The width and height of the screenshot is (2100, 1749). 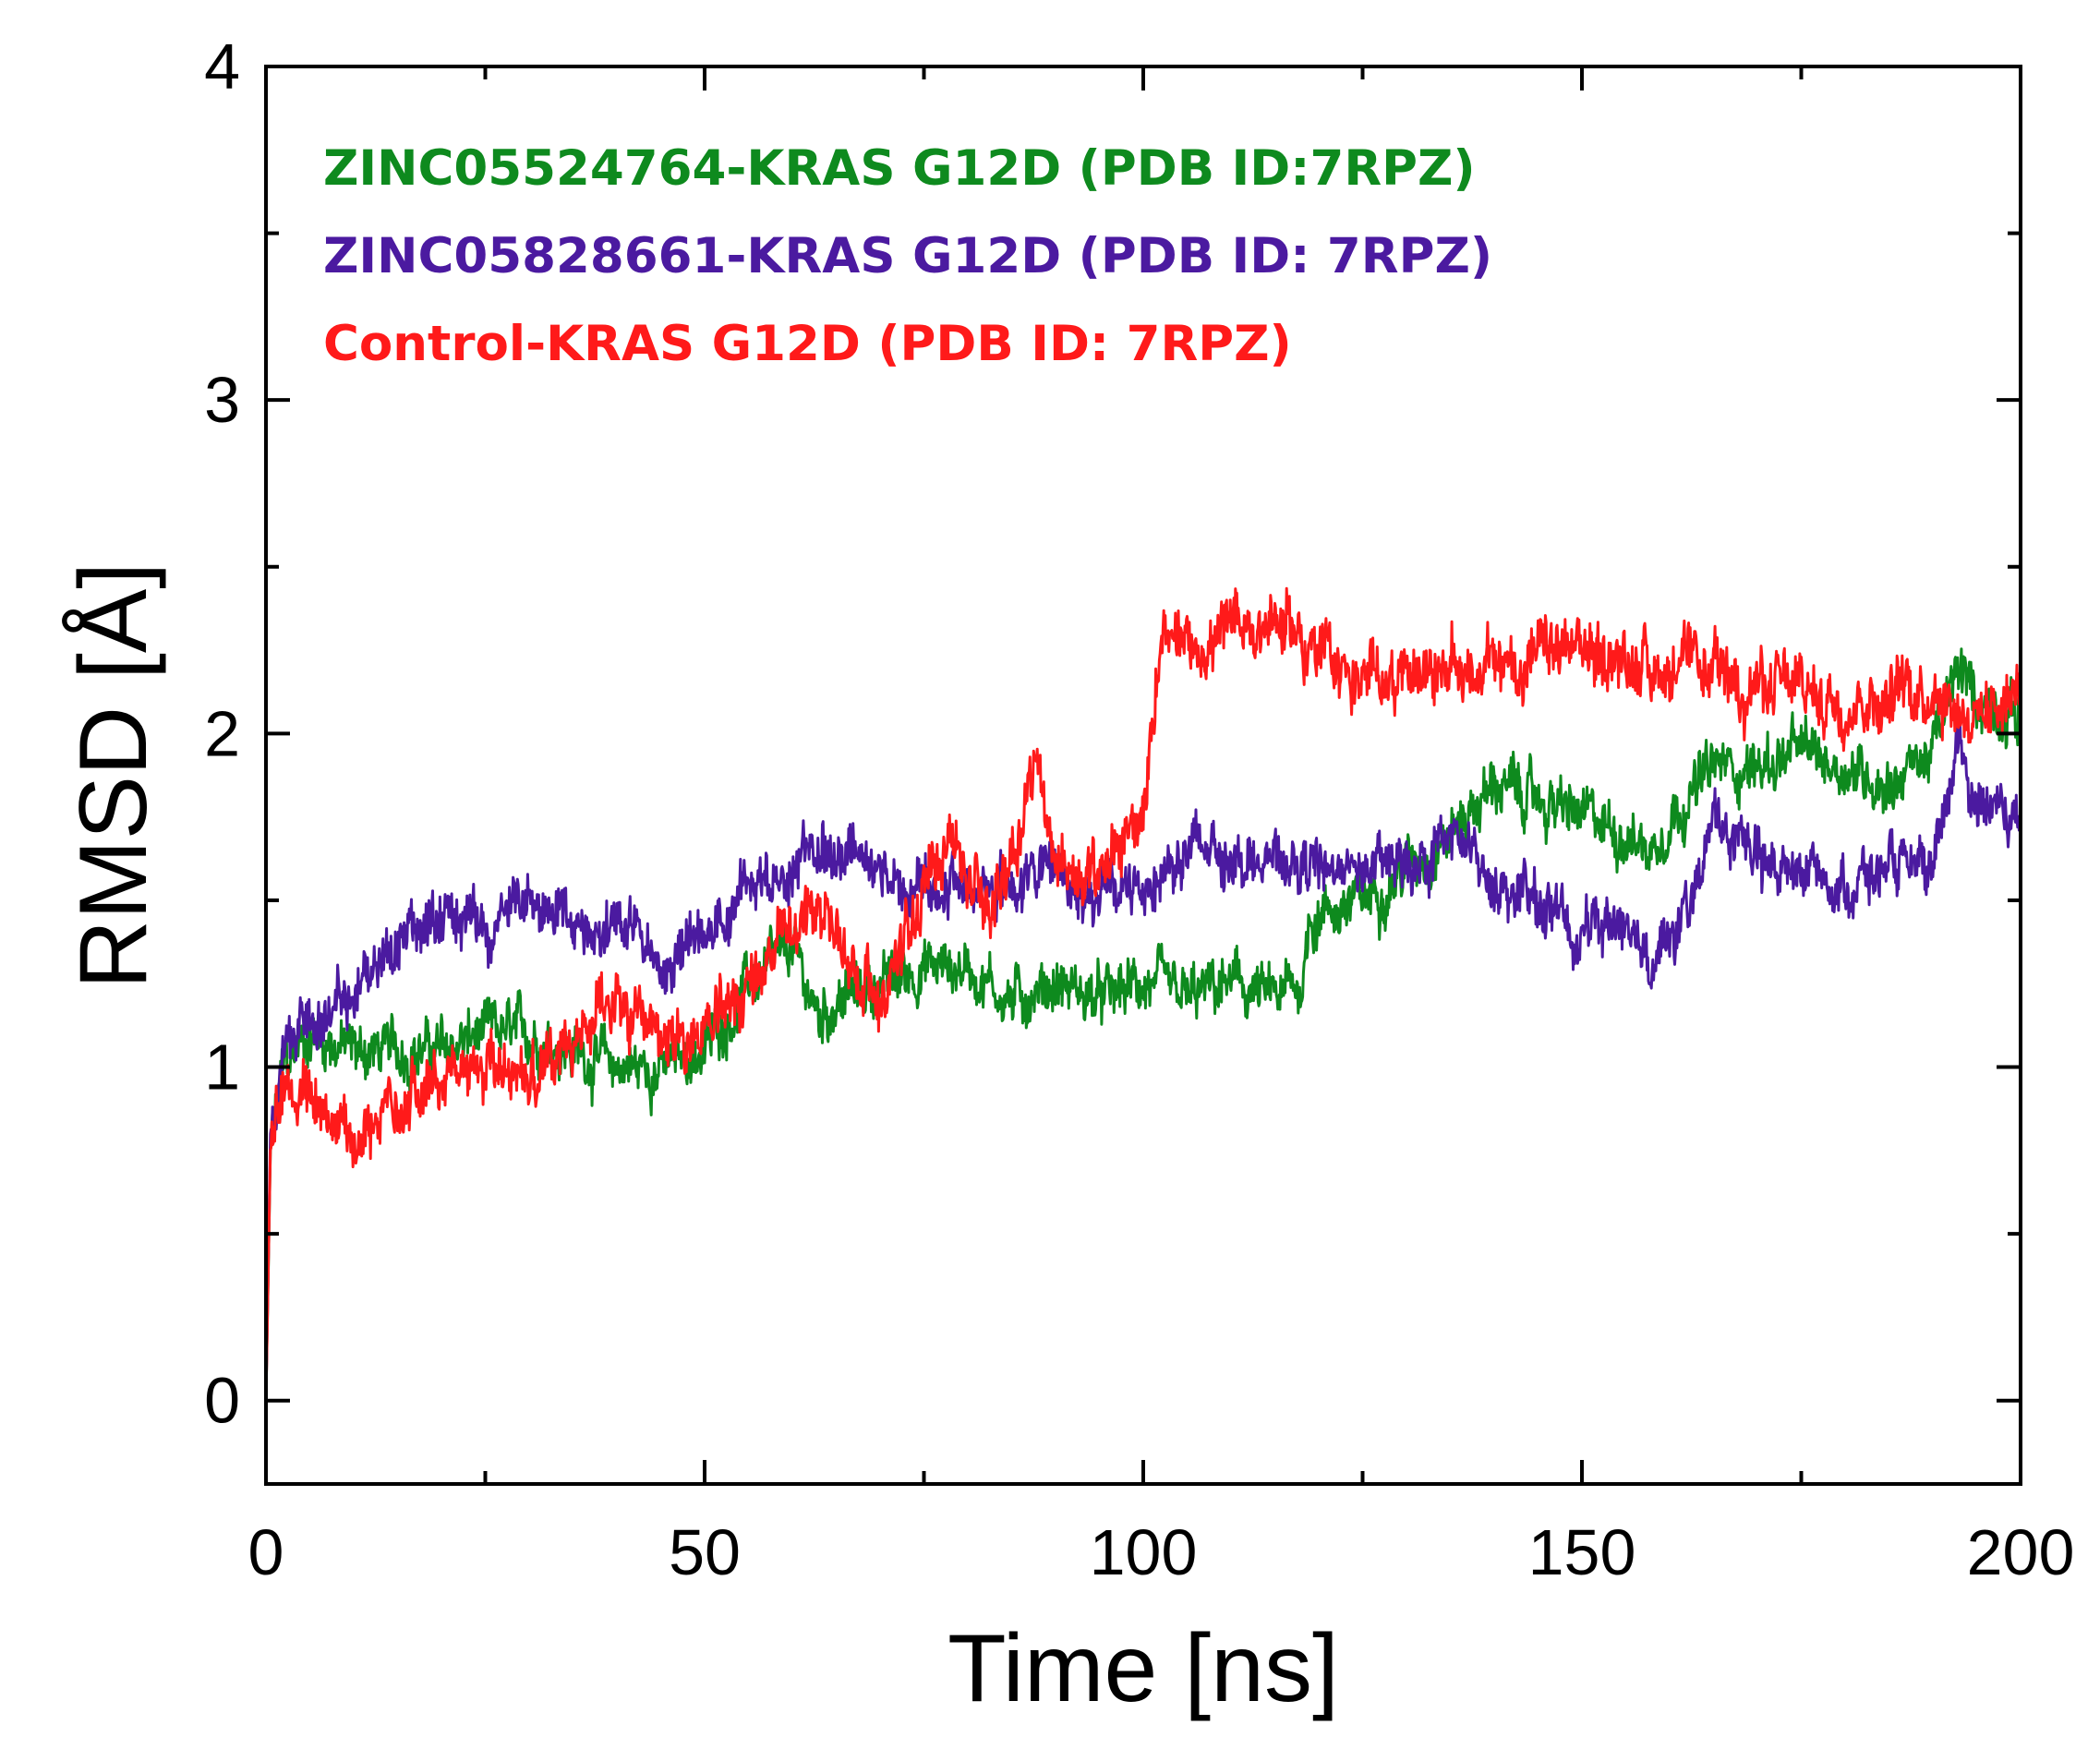 I want to click on x-tick-label: 50, so click(x=705, y=1552).